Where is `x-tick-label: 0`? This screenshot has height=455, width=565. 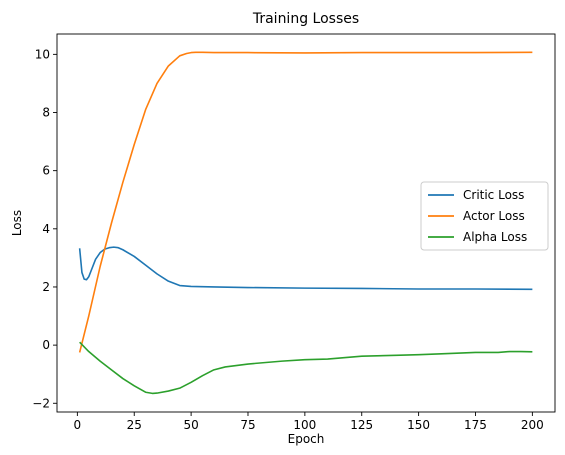
x-tick-label: 0 is located at coordinates (78, 425).